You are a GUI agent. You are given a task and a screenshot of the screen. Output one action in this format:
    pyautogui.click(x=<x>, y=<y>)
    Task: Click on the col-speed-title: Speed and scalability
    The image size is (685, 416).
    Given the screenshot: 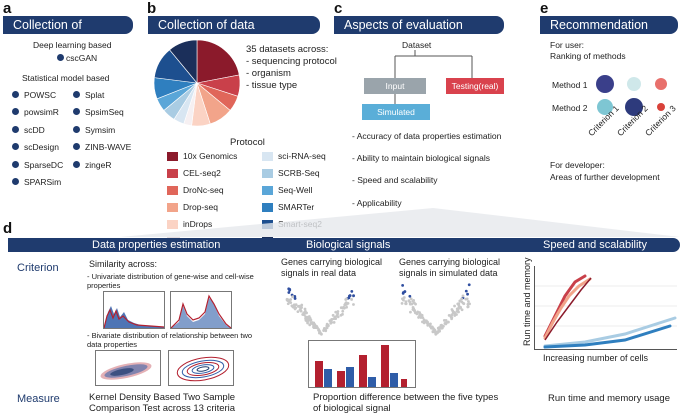 What is the action you would take?
    pyautogui.click(x=595, y=245)
    